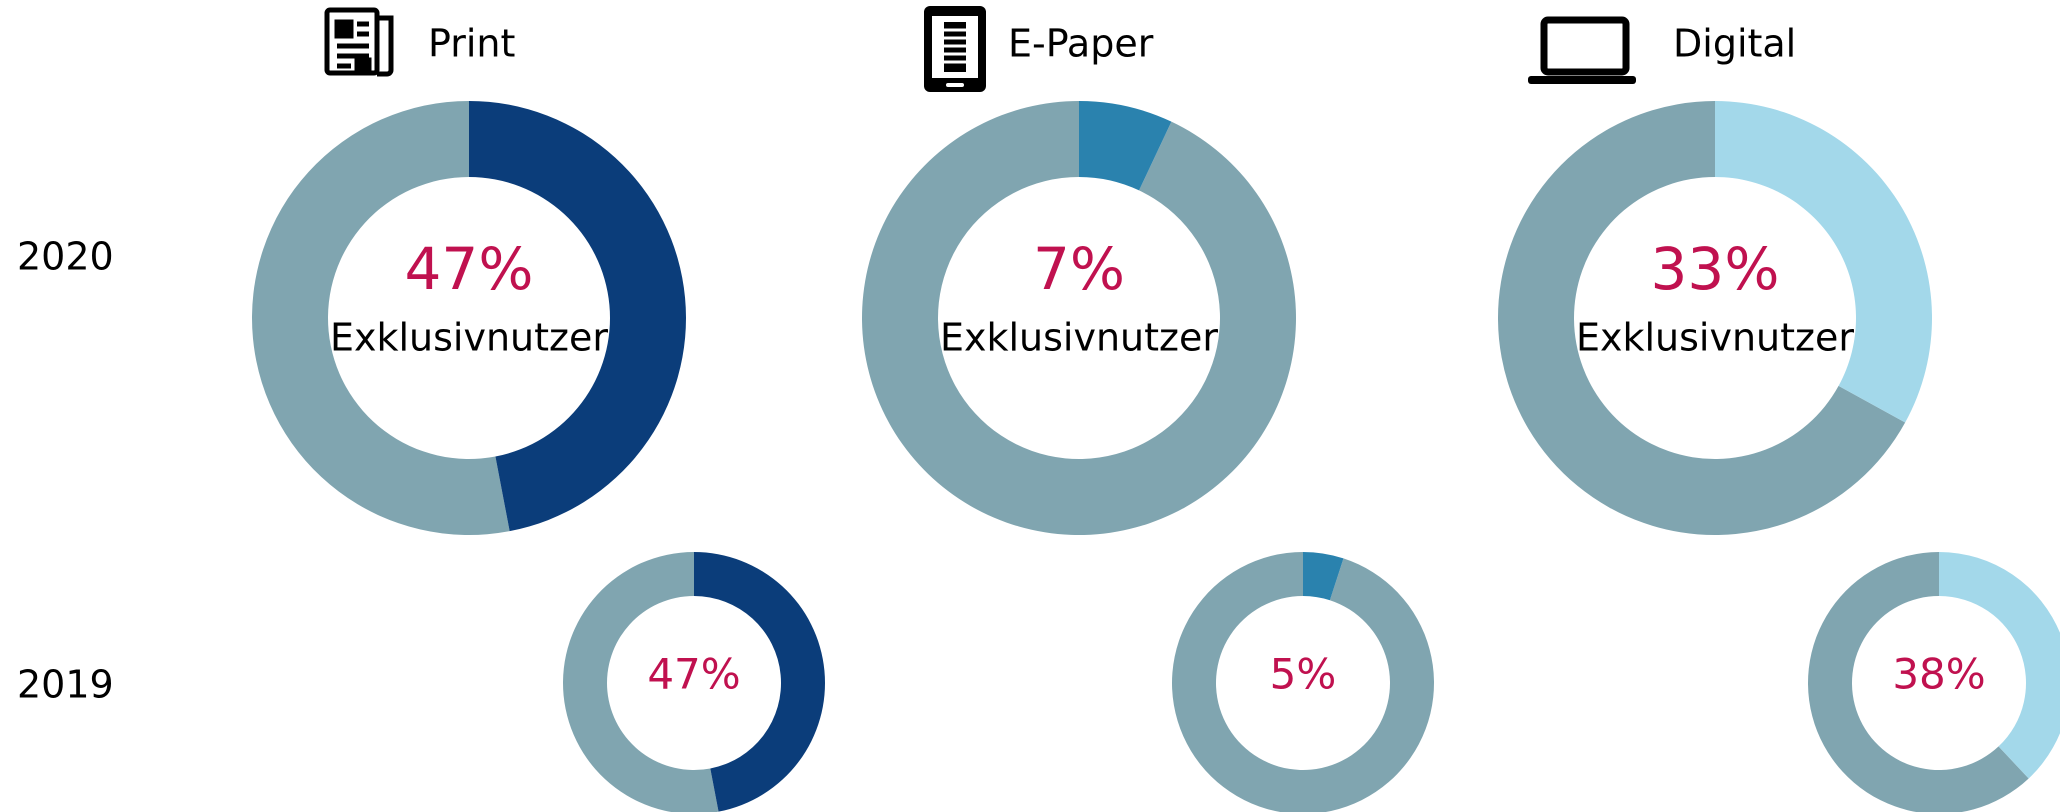  I want to click on laptop-icon, so click(1582, 50).